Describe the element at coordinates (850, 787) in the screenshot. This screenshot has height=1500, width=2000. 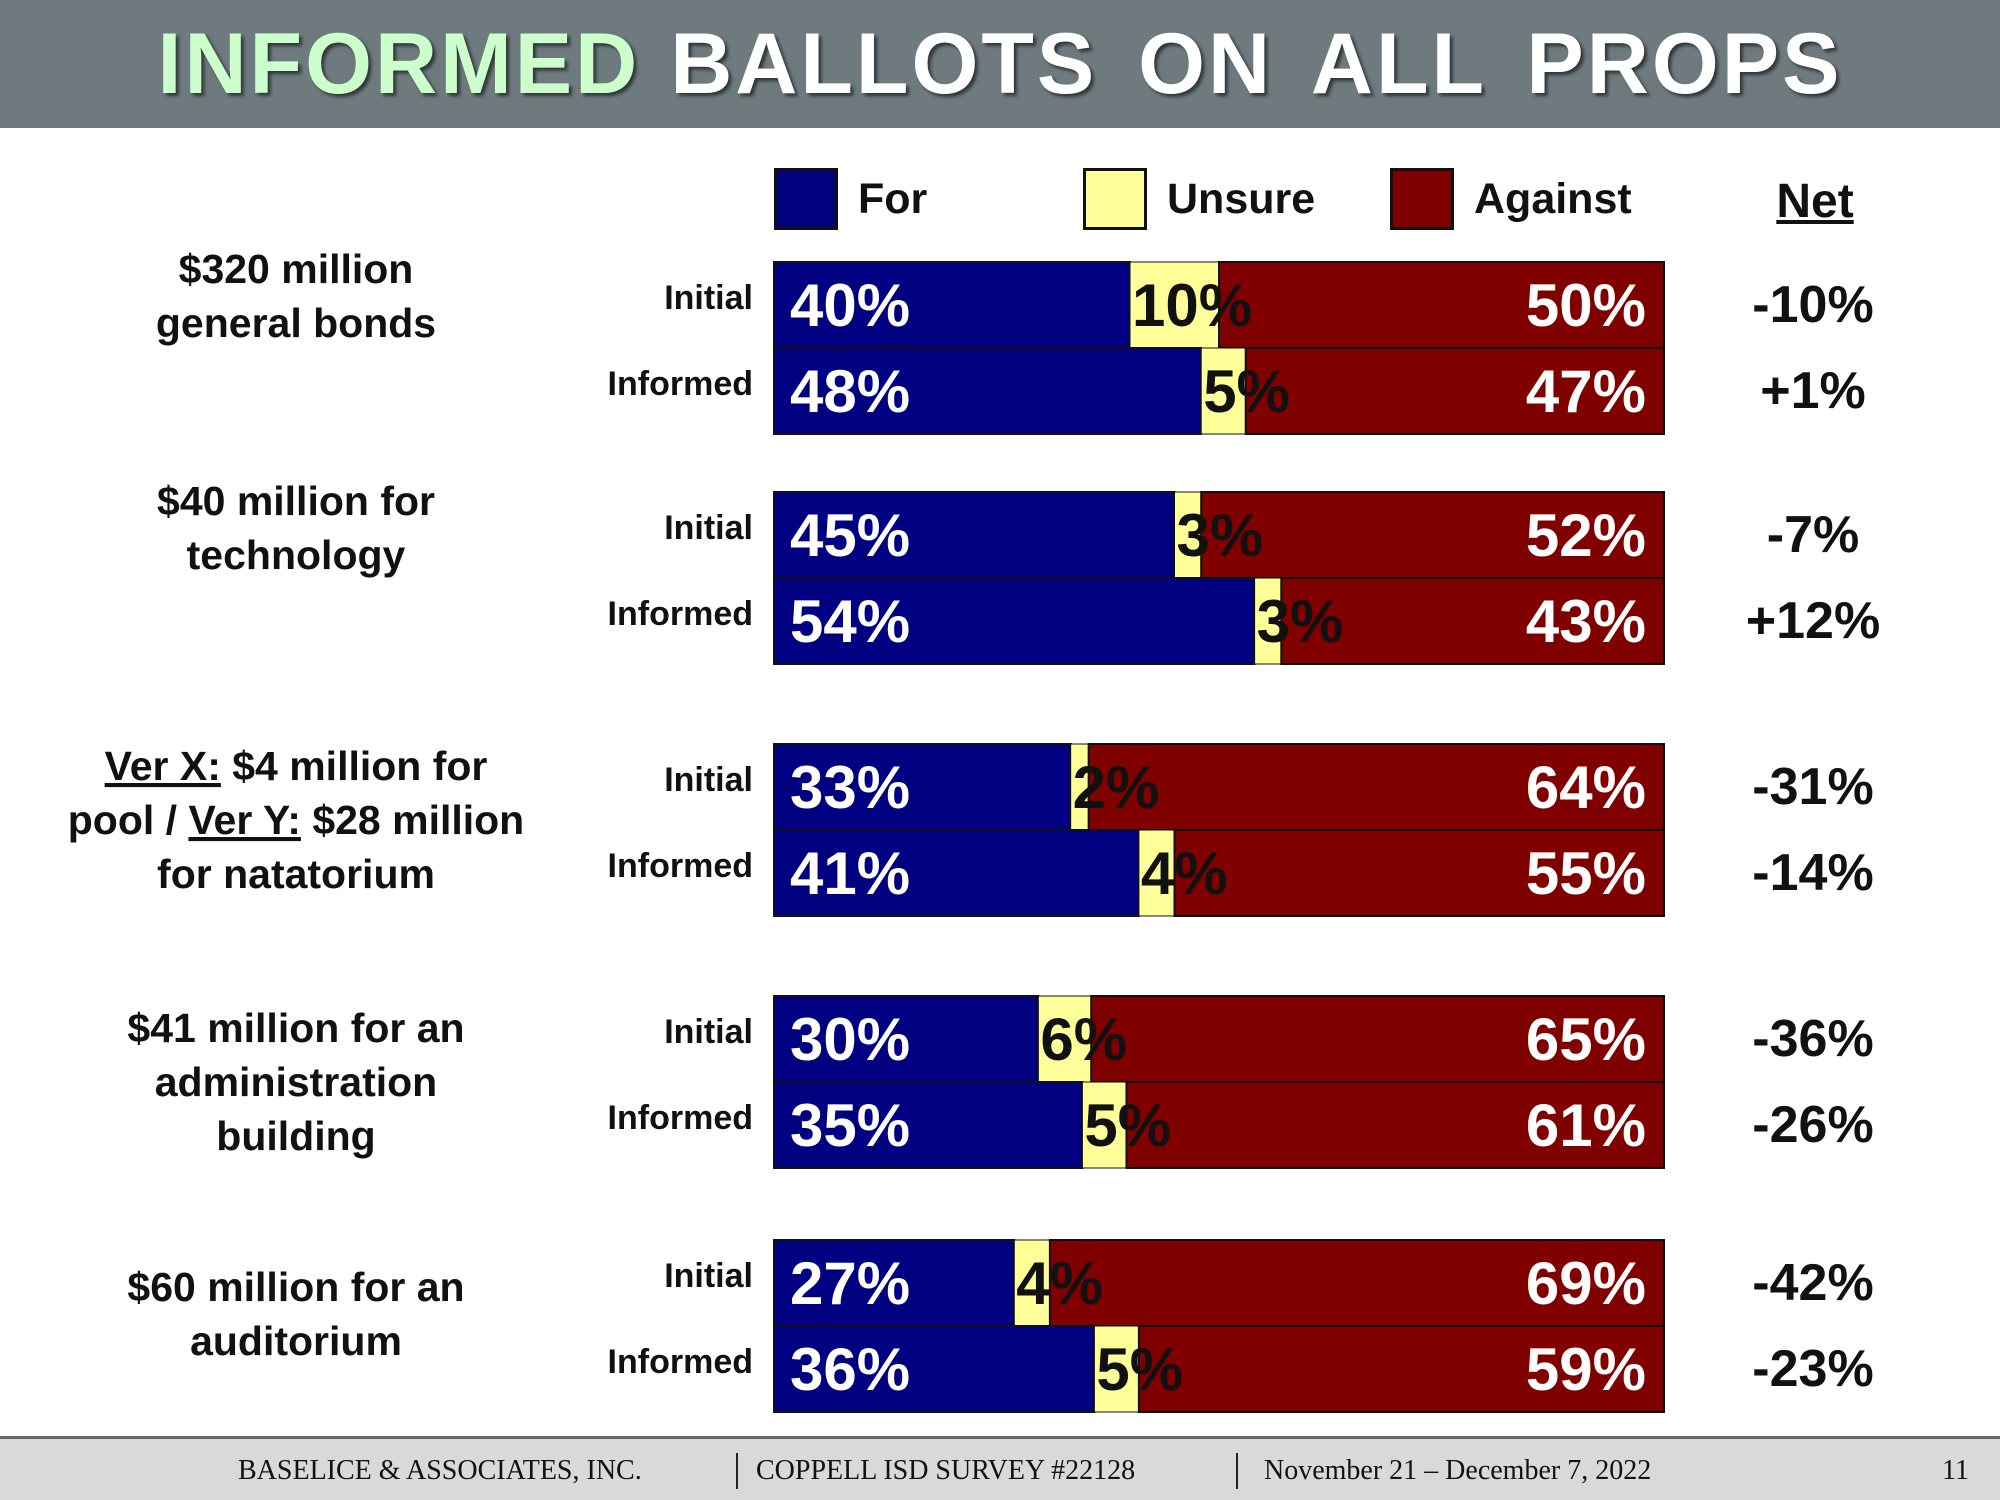
I see `data-label-for: 33%` at that location.